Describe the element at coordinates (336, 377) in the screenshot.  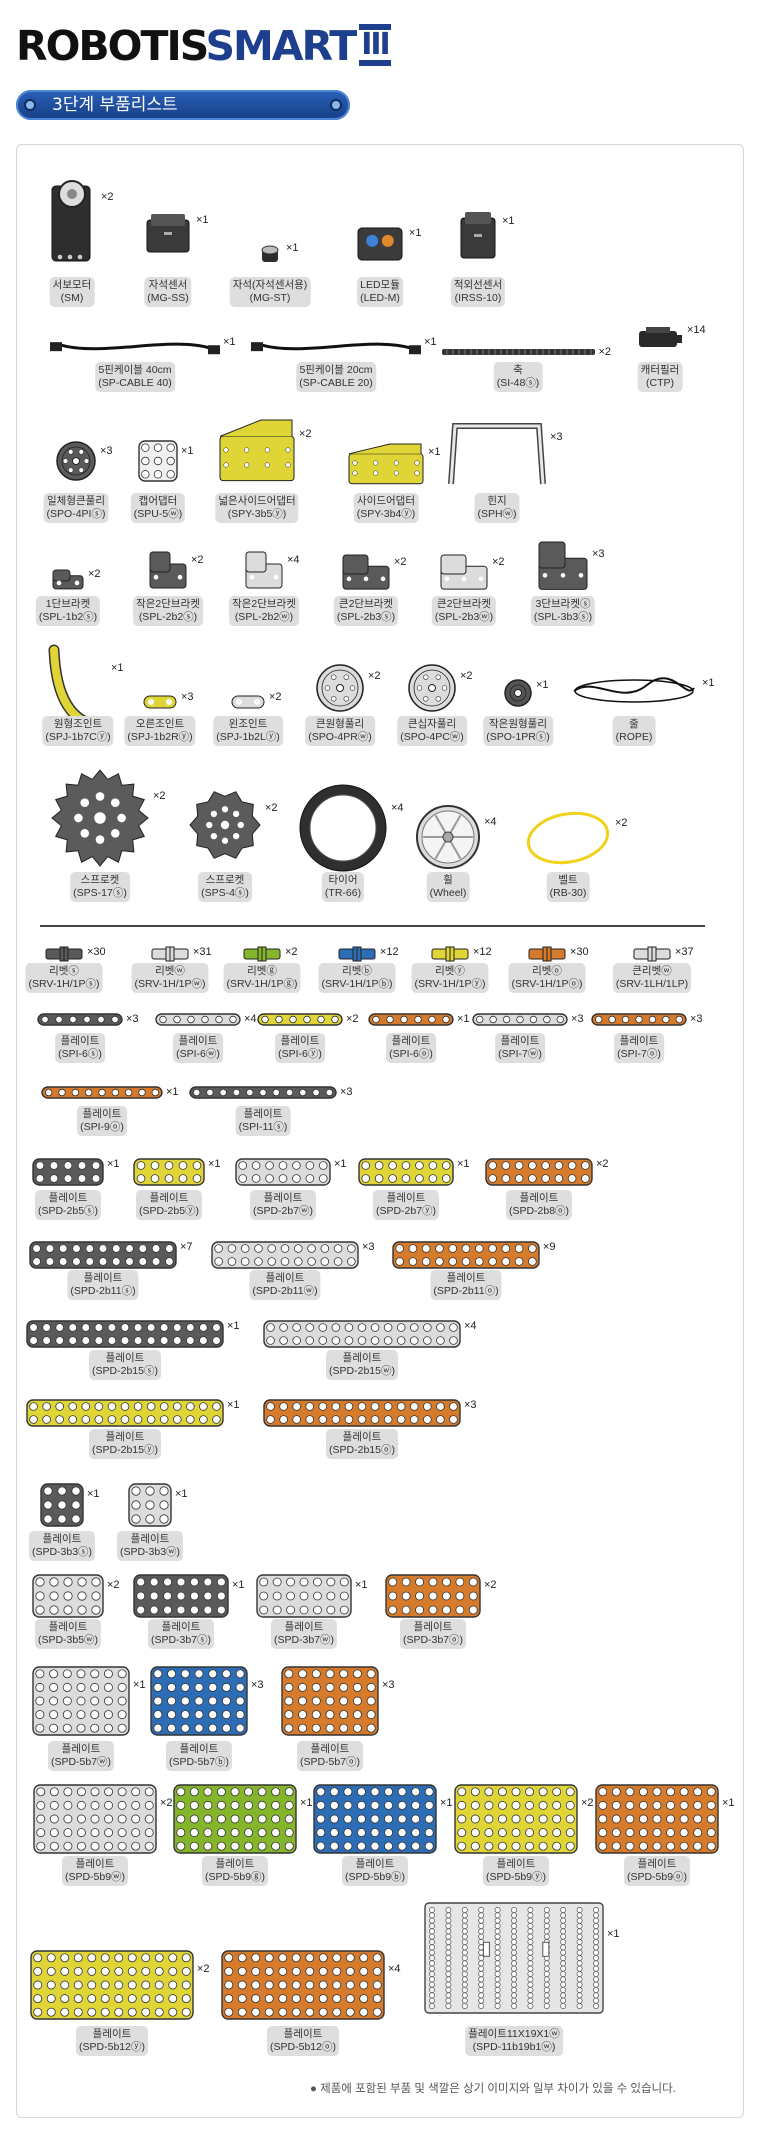
I see `part-label: 5핀케이블 20cm (SP-CABLE 20)` at that location.